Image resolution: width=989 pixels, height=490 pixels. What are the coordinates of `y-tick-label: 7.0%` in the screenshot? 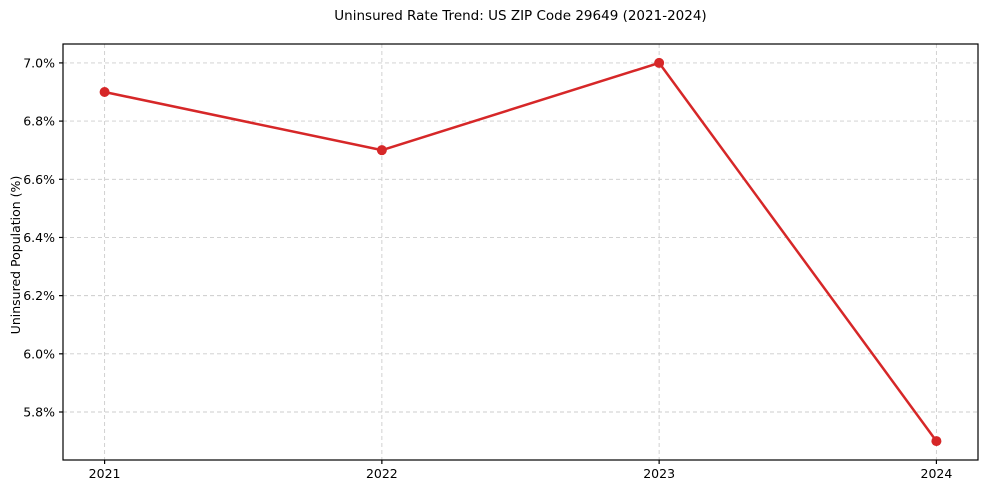 It's located at (39, 62).